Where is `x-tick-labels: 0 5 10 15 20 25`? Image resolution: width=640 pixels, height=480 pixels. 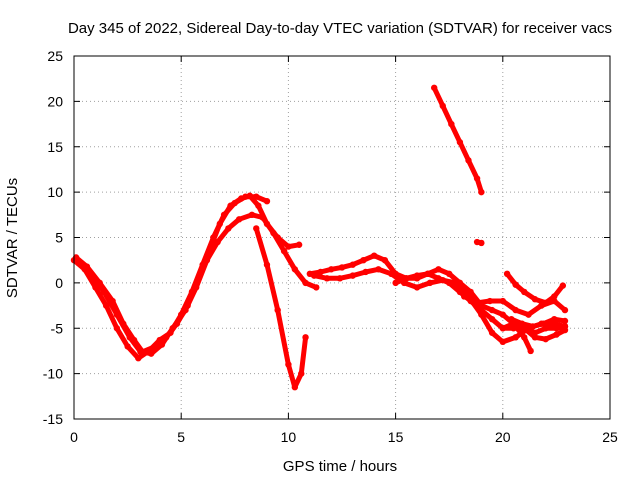 x-tick-labels: 0 5 10 15 20 25 is located at coordinates (344, 437).